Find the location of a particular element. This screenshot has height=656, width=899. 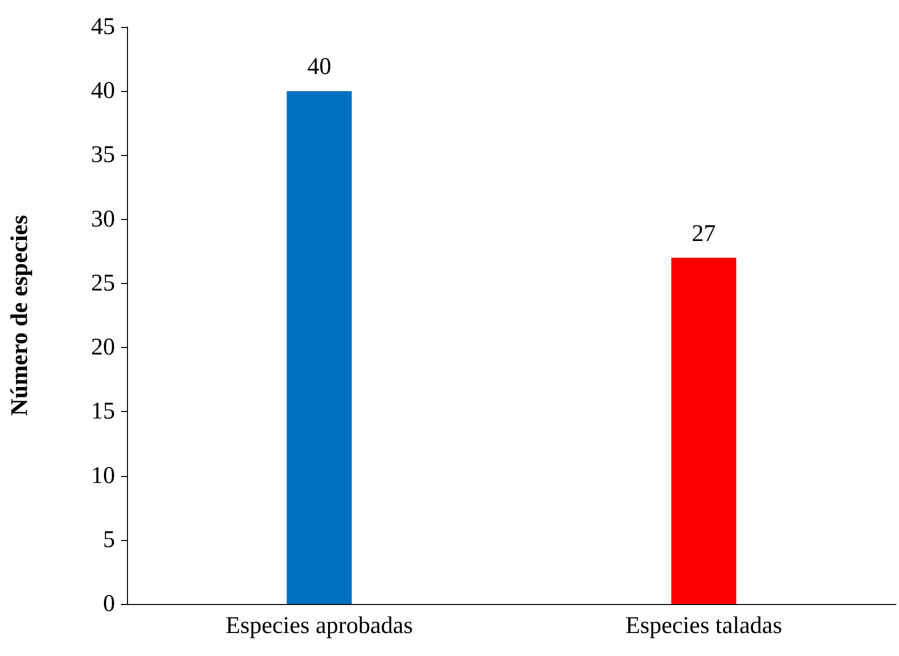

y-tick-label: 35 is located at coordinates (103, 155).